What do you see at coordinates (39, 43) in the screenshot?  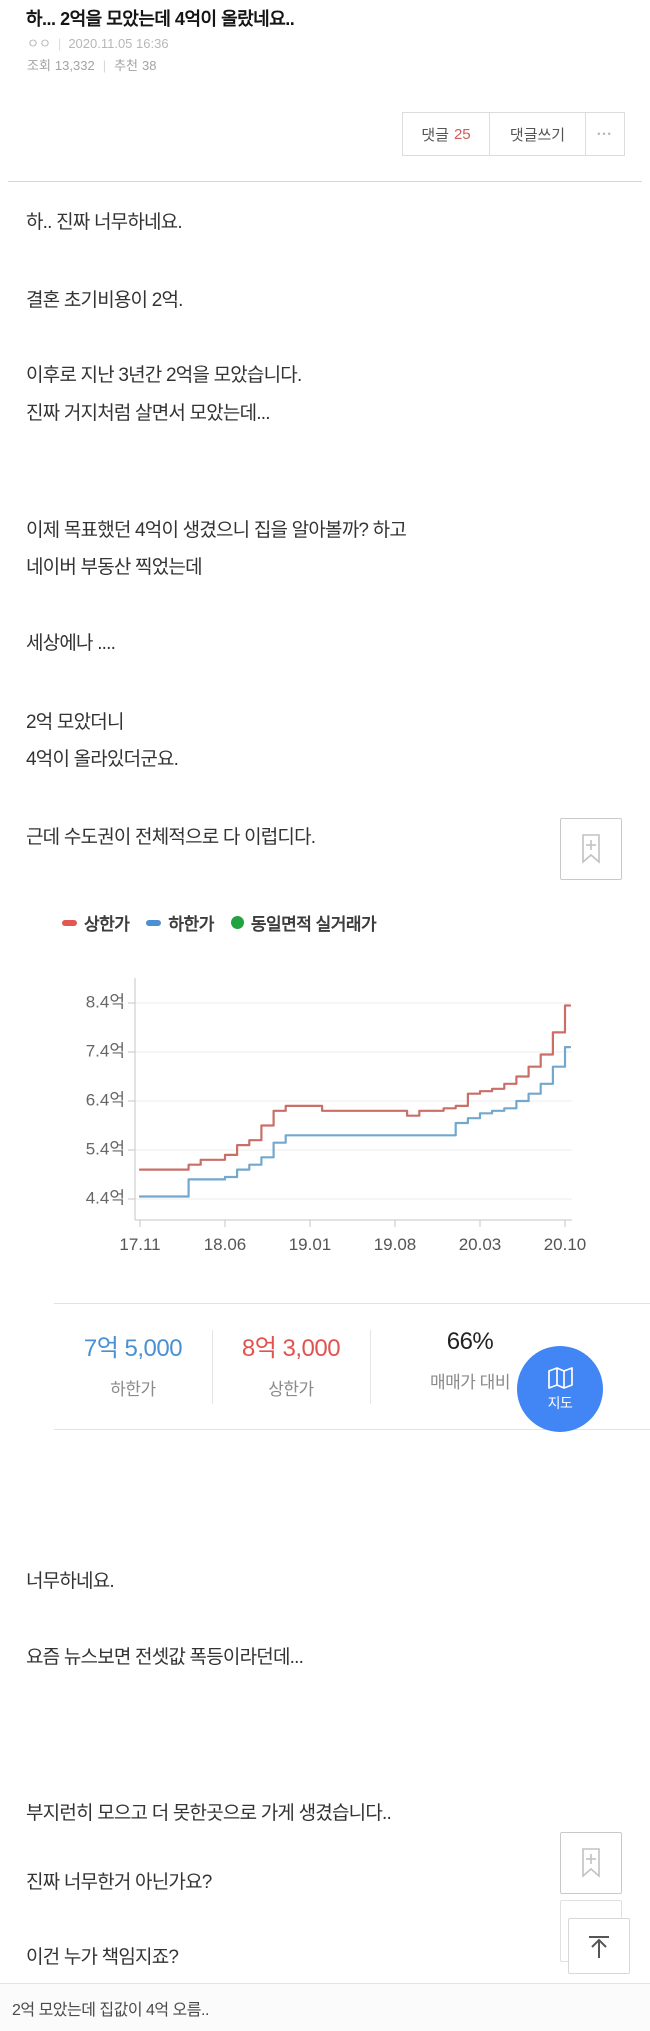 I see `author: ㅇㅇ` at bounding box center [39, 43].